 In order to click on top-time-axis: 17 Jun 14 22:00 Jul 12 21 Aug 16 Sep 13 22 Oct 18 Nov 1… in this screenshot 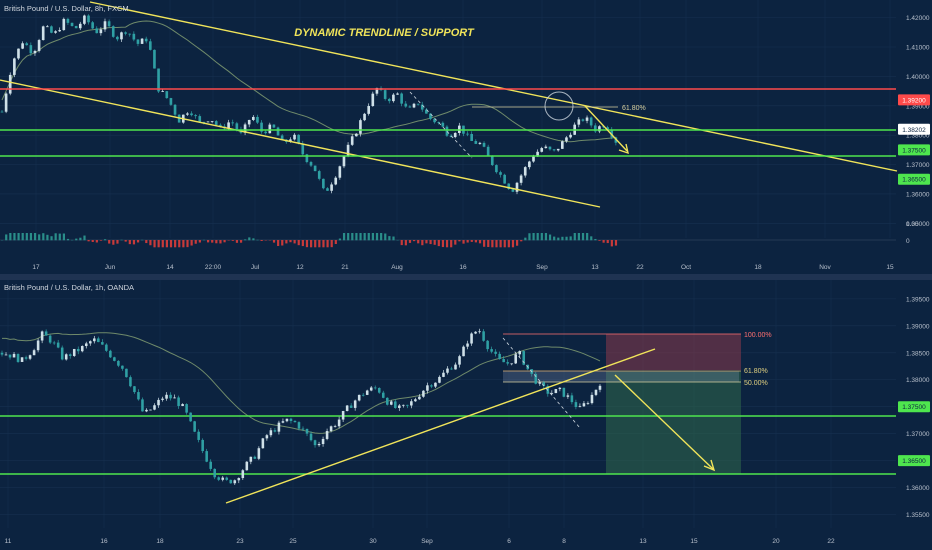, I will do `click(463, 267)`.